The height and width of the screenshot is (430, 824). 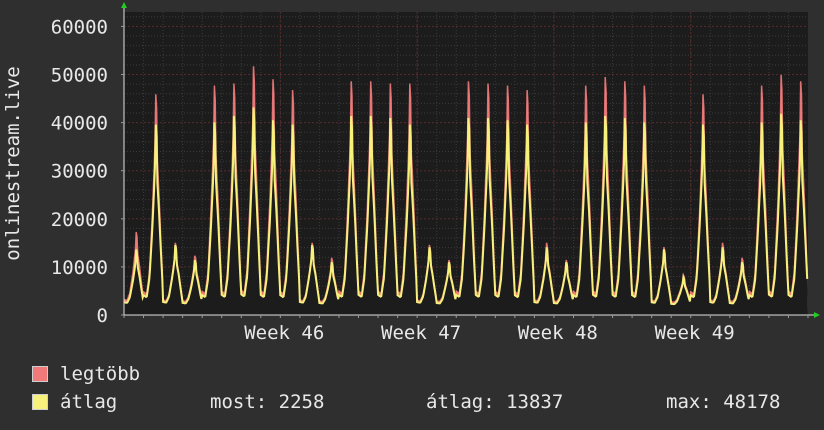 What do you see at coordinates (695, 333) in the screenshot?
I see `x-tick-label: Week 49` at bounding box center [695, 333].